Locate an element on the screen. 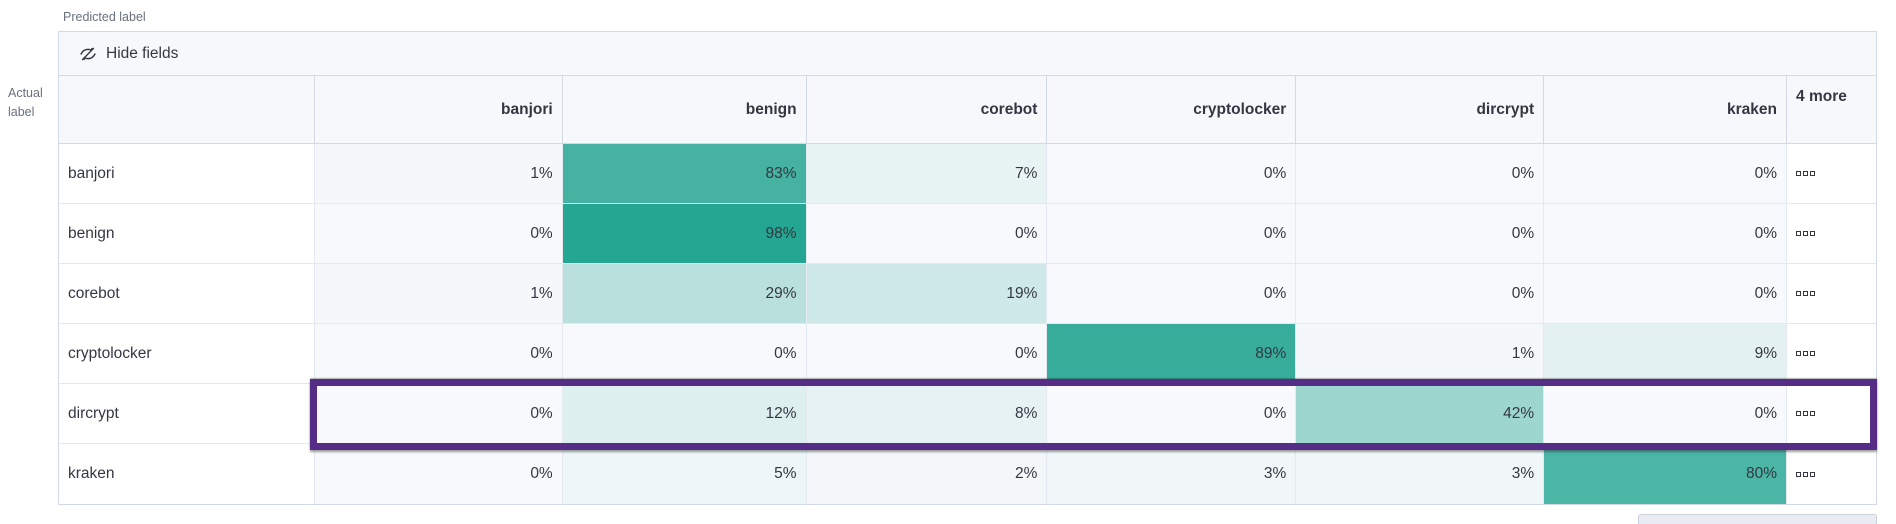 Image resolution: width=1896 pixels, height=524 pixels. row-label: cryptolocker is located at coordinates (187, 353).